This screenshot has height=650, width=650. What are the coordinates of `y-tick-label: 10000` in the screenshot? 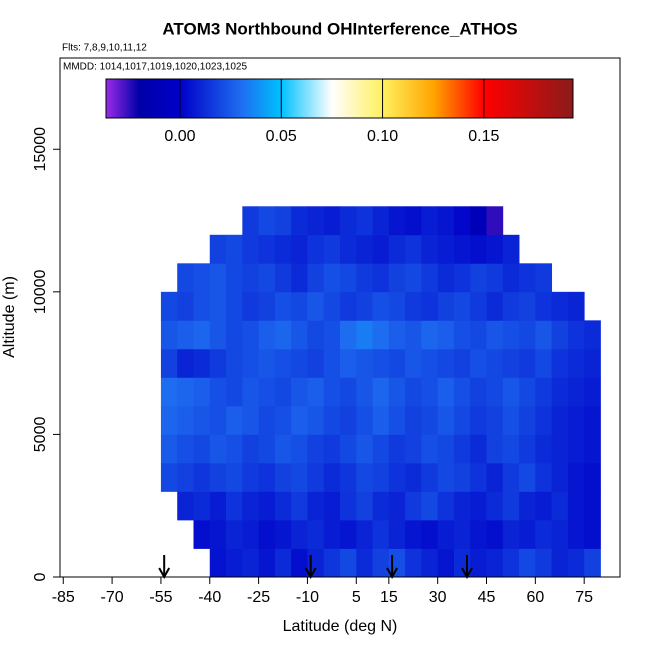 It's located at (40, 291).